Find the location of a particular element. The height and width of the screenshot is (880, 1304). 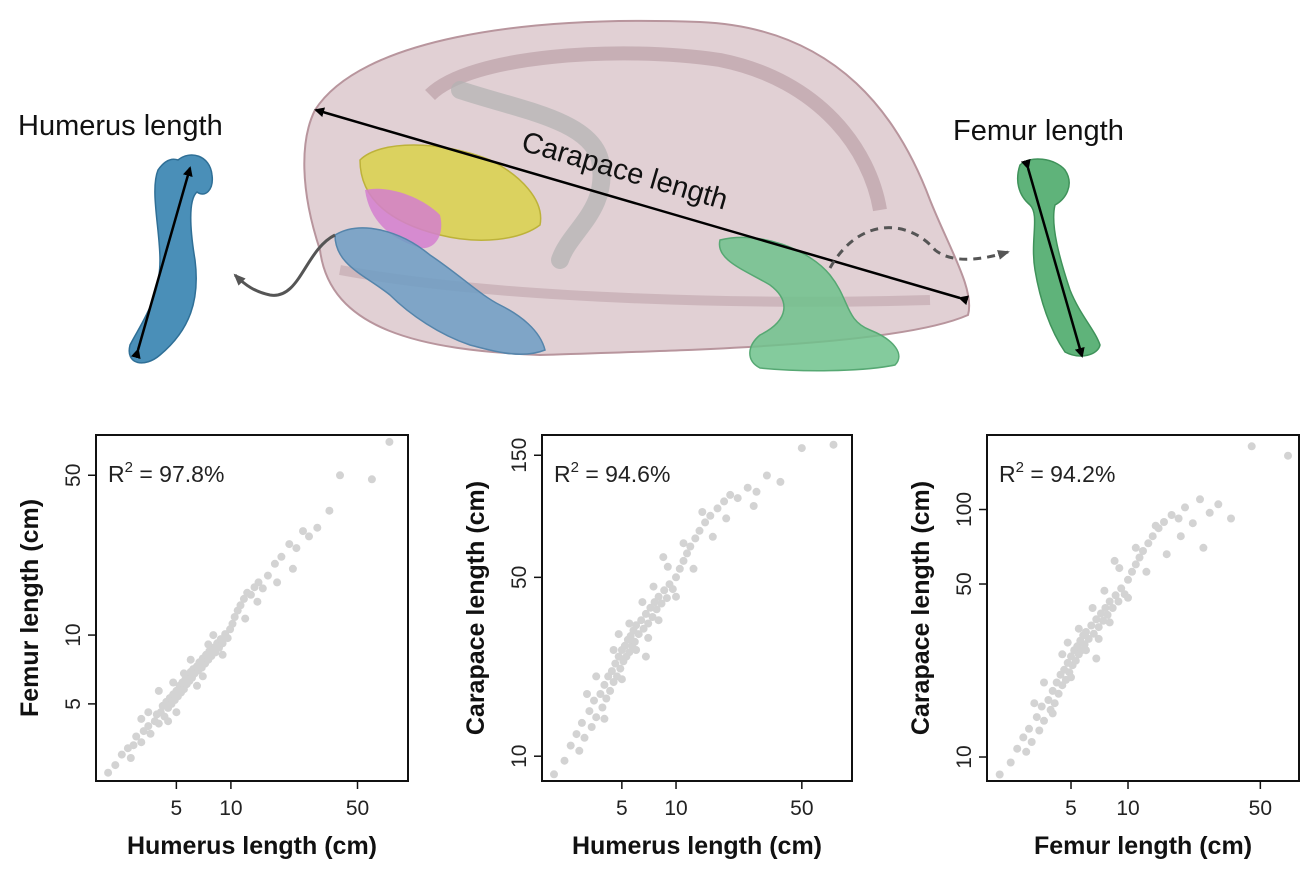

y-tick-label: 5 is located at coordinates (73, 704).